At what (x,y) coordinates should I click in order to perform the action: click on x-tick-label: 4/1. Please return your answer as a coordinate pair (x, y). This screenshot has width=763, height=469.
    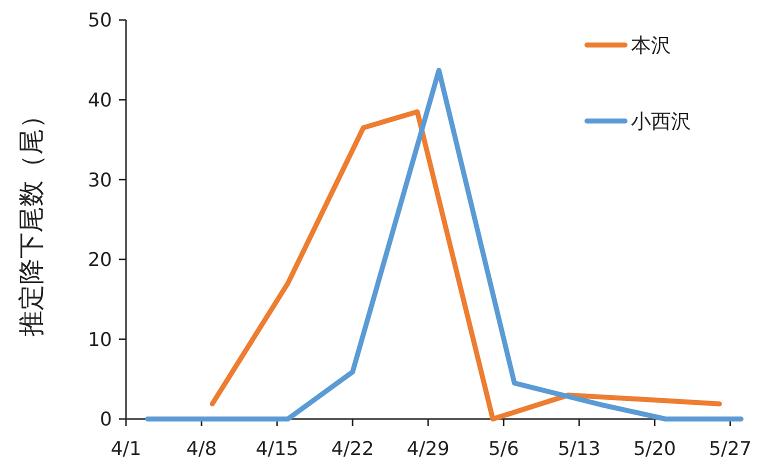
    Looking at the image, I should click on (126, 449).